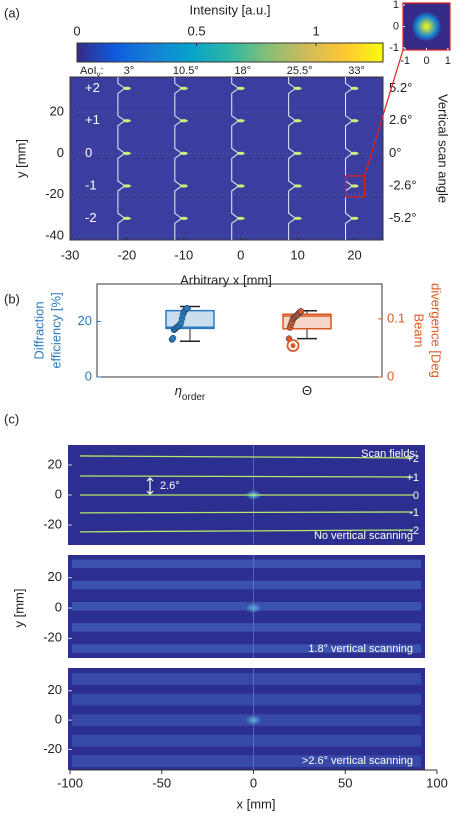 Image resolution: width=457 pixels, height=820 pixels. I want to click on panel-label: (b), so click(12, 298).